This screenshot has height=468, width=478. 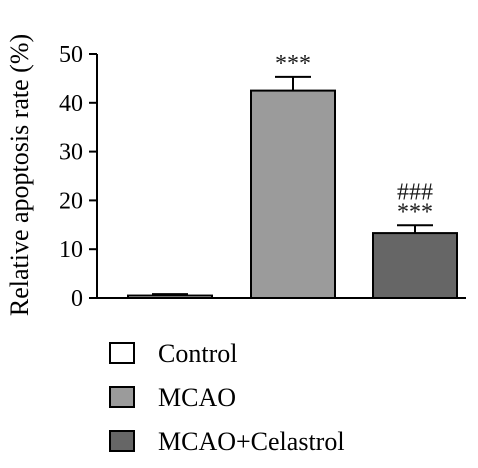 What do you see at coordinates (71, 153) in the screenshot?
I see `y-tick-label: 30` at bounding box center [71, 153].